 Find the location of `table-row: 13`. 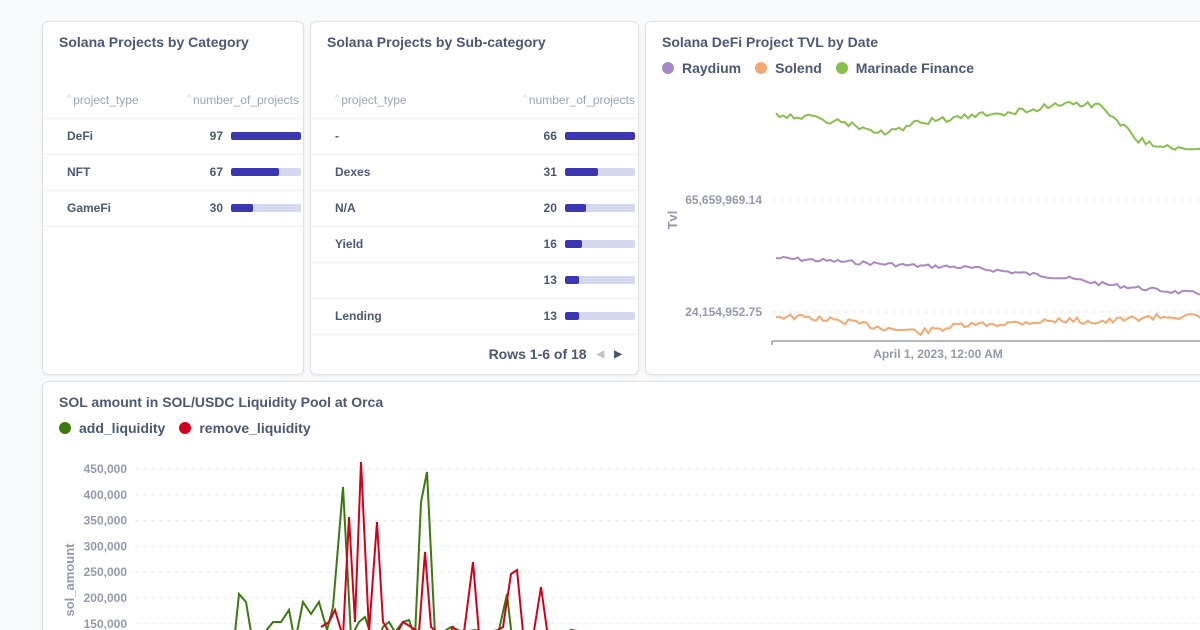

table-row: 13 is located at coordinates (474, 280).